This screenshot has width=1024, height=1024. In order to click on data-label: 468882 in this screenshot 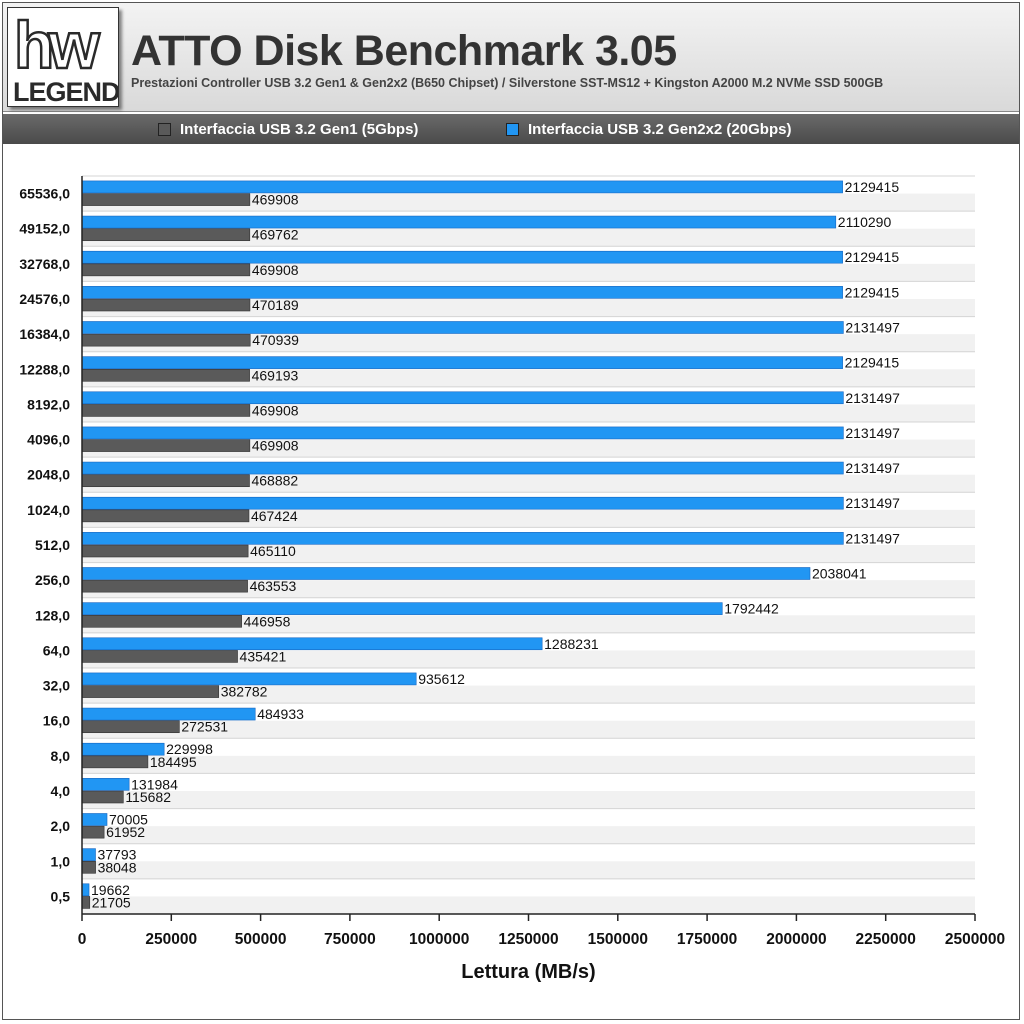, I will do `click(274, 481)`.